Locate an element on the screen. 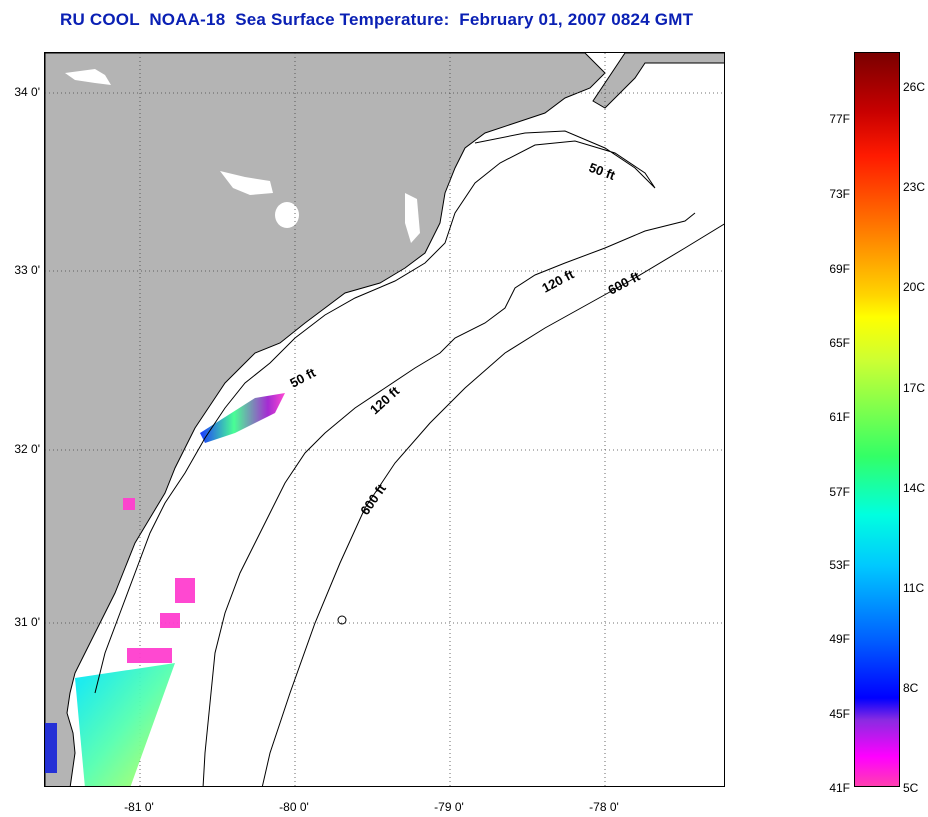 The height and width of the screenshot is (817, 928). lat-label: 33 0' is located at coordinates (27, 270).